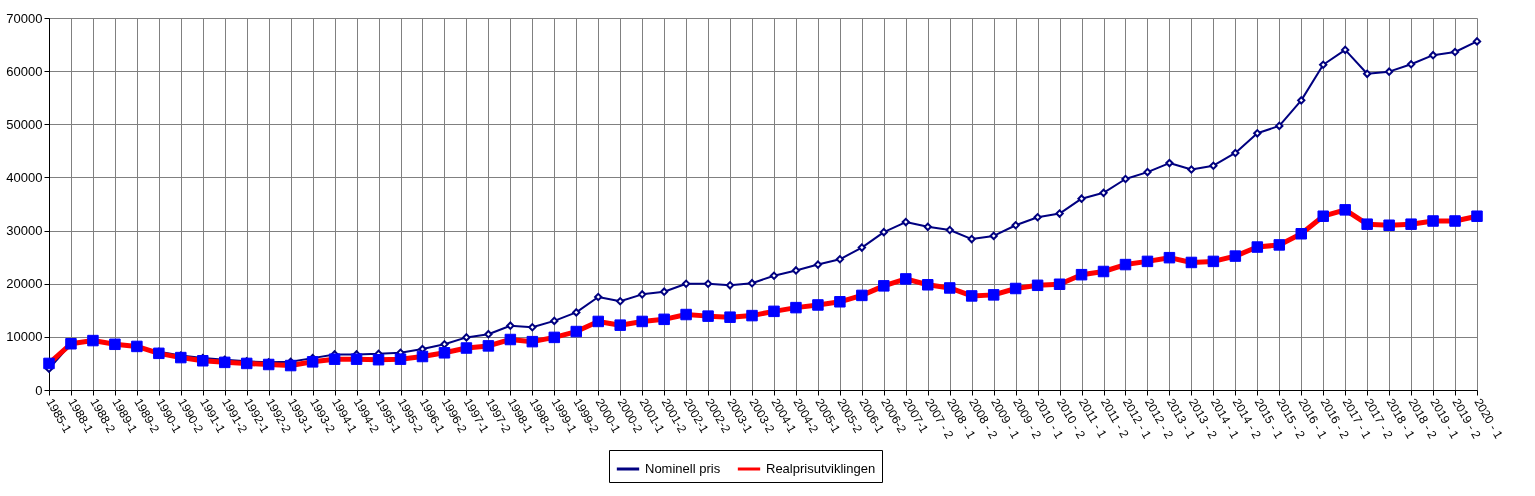  I want to click on y-tick-label: 70000, so click(24, 18).